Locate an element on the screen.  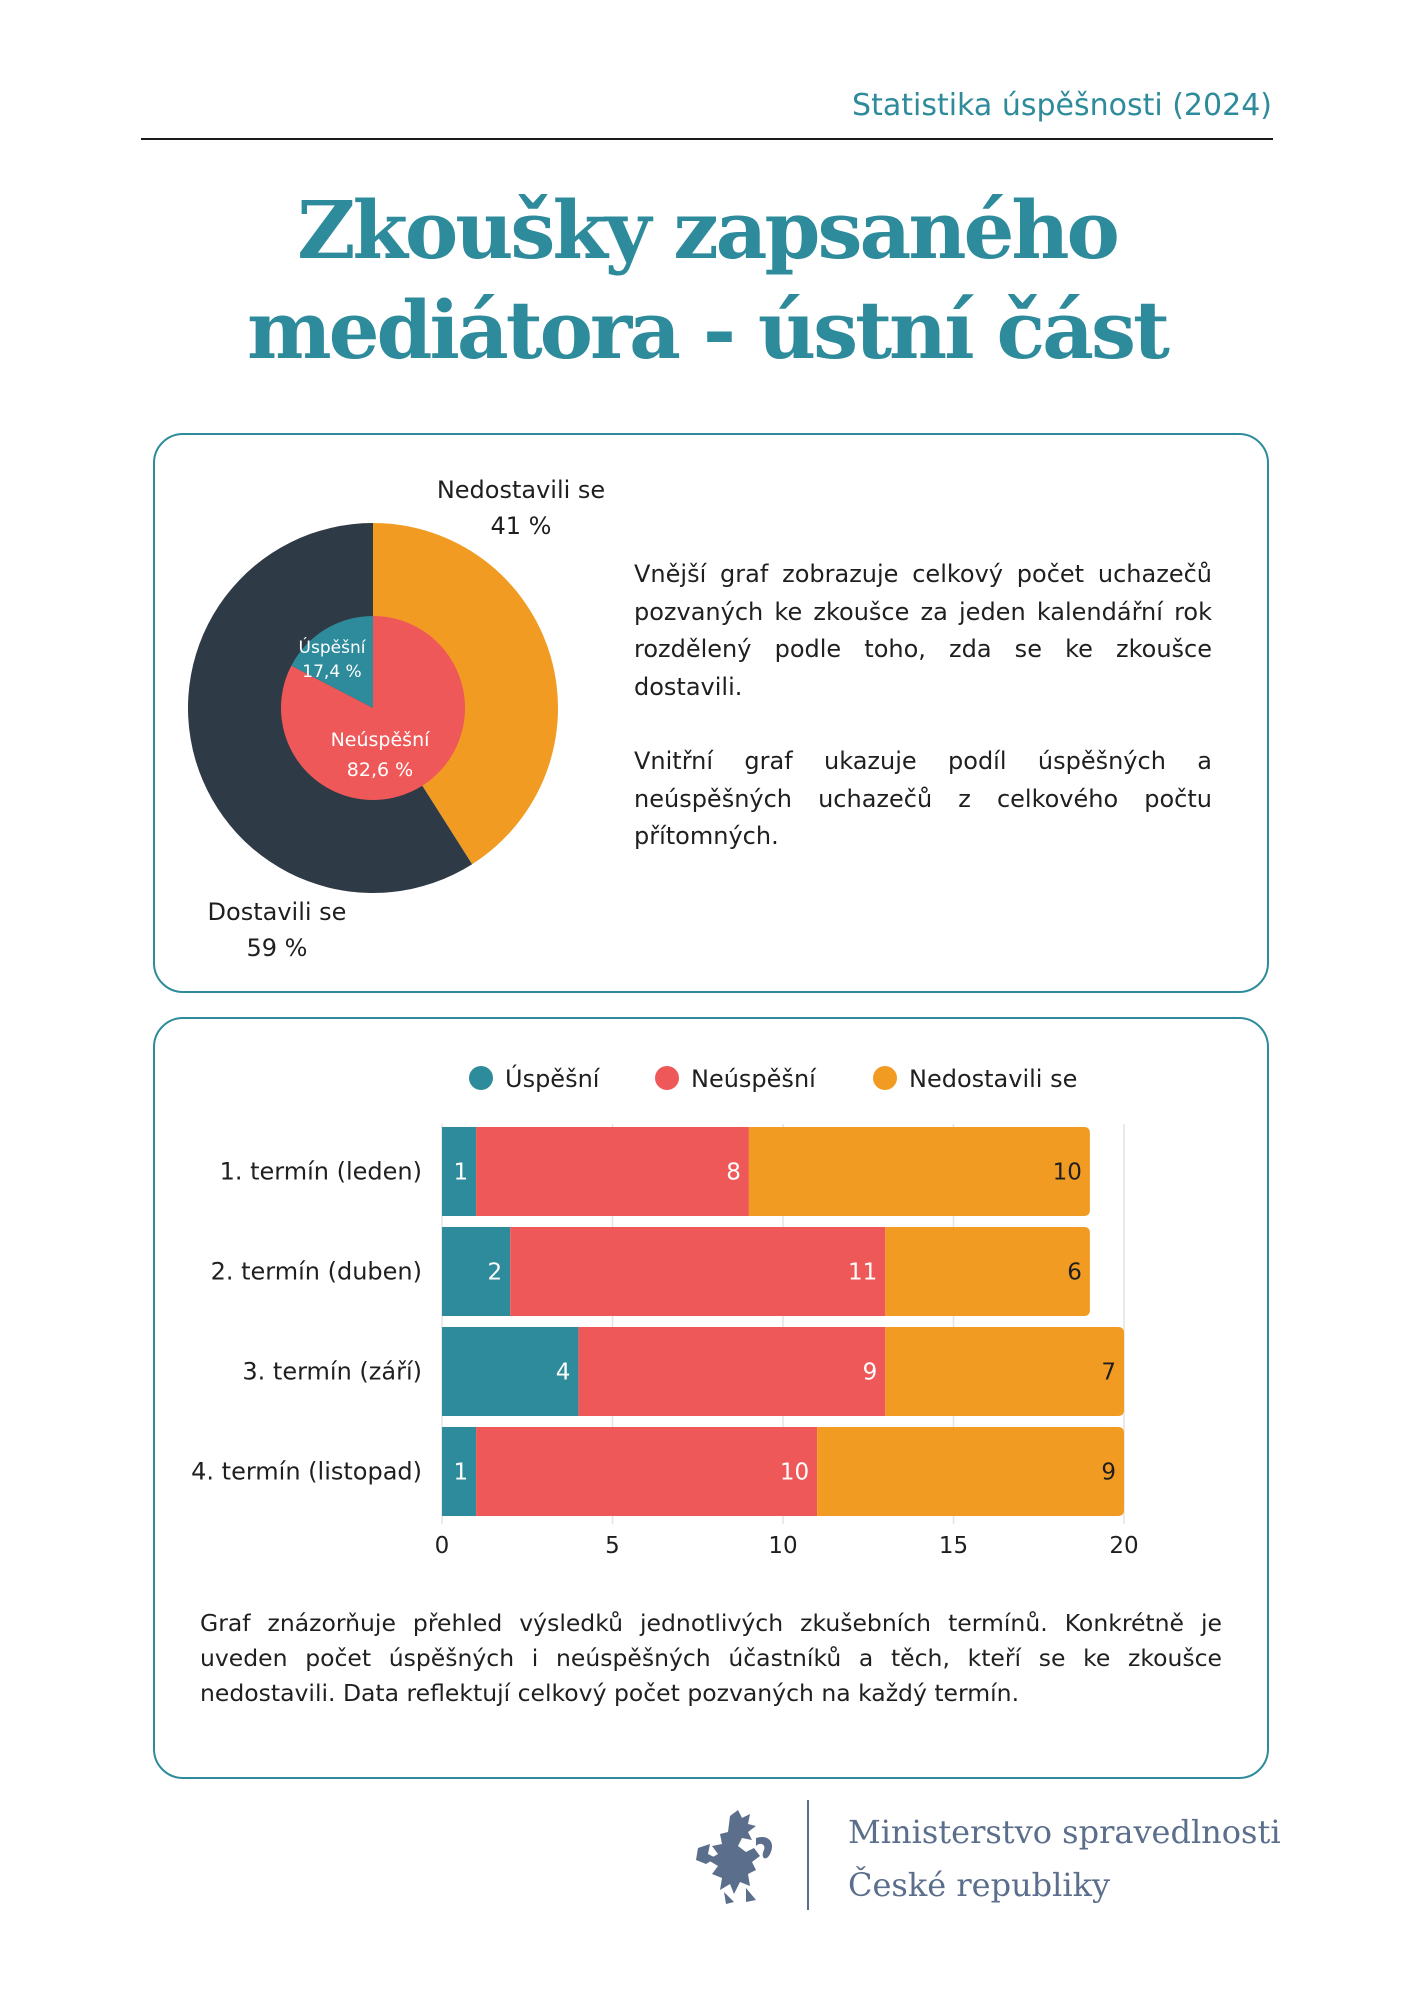
outer-value-dostavili: 59 % is located at coordinates (277, 948).